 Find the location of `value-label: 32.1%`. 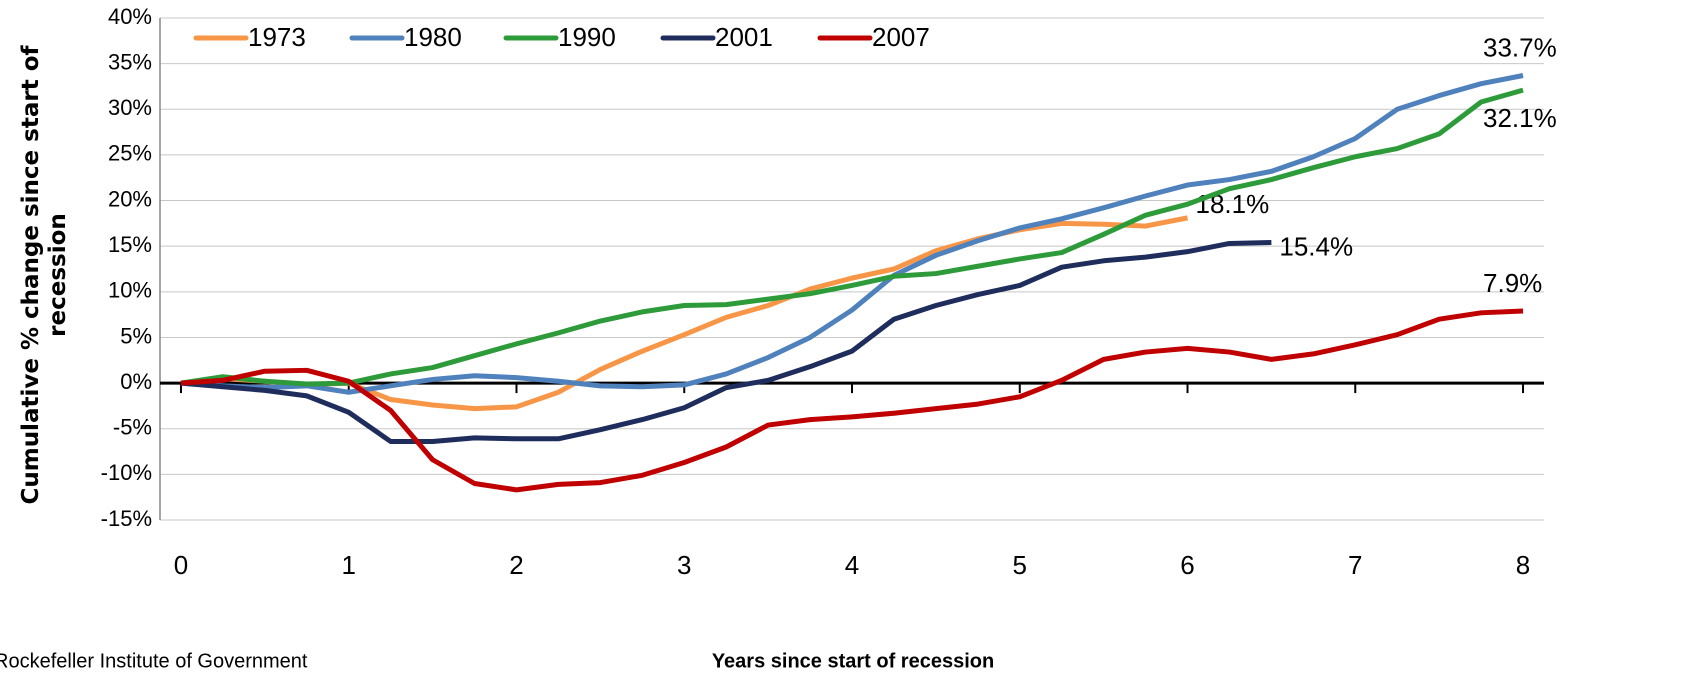

value-label: 32.1% is located at coordinates (1520, 118).